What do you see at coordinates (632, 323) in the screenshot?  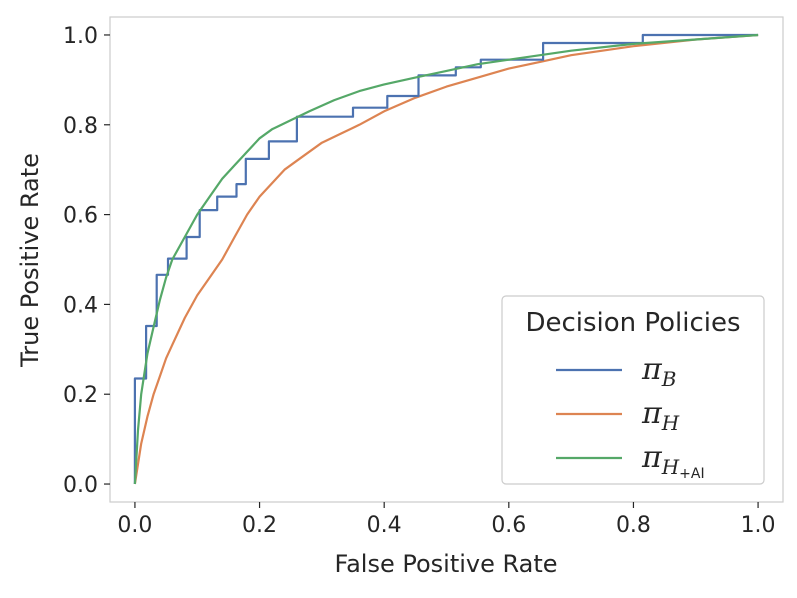 I see `legend-title: Decision Policies` at bounding box center [632, 323].